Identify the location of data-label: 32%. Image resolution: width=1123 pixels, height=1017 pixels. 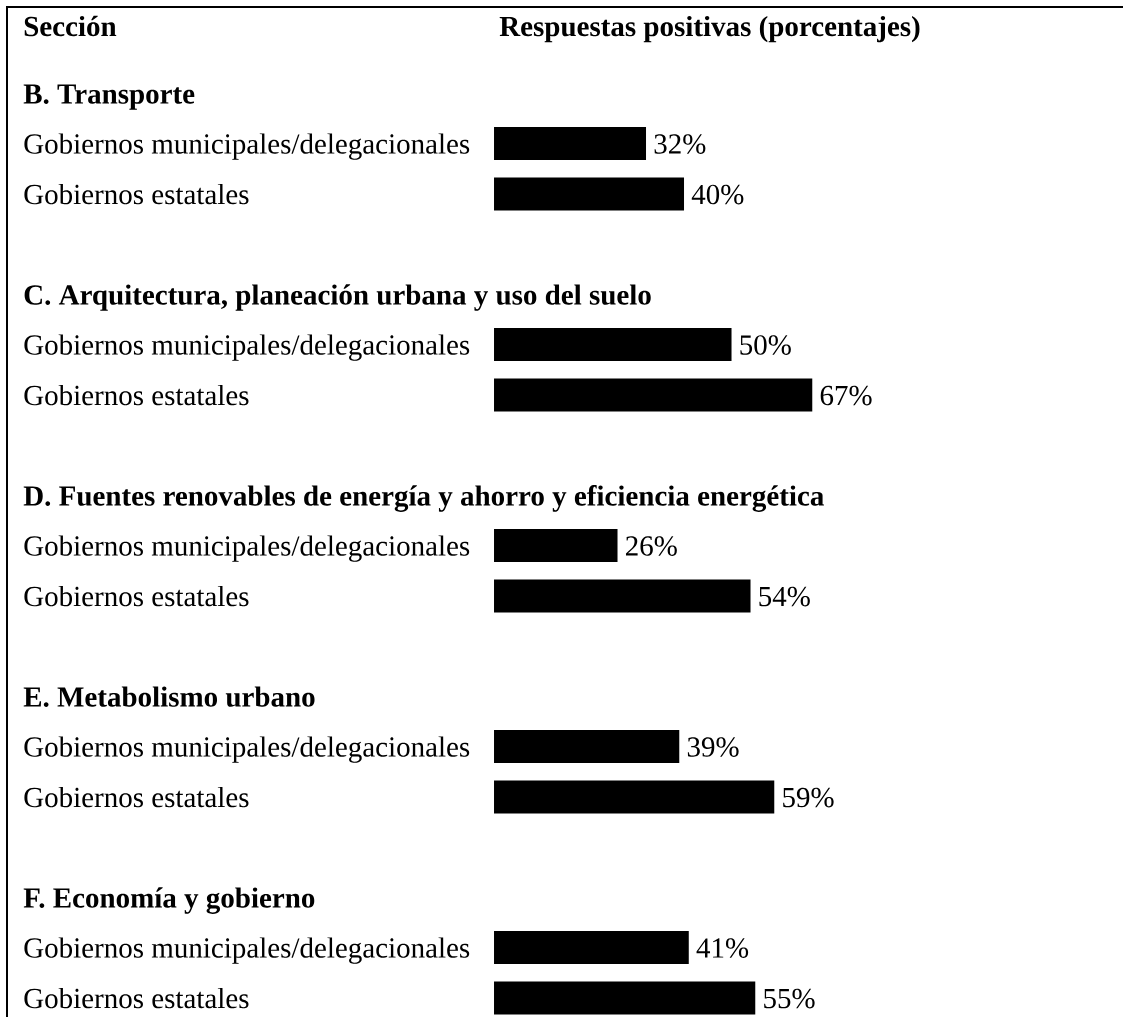
(680, 144).